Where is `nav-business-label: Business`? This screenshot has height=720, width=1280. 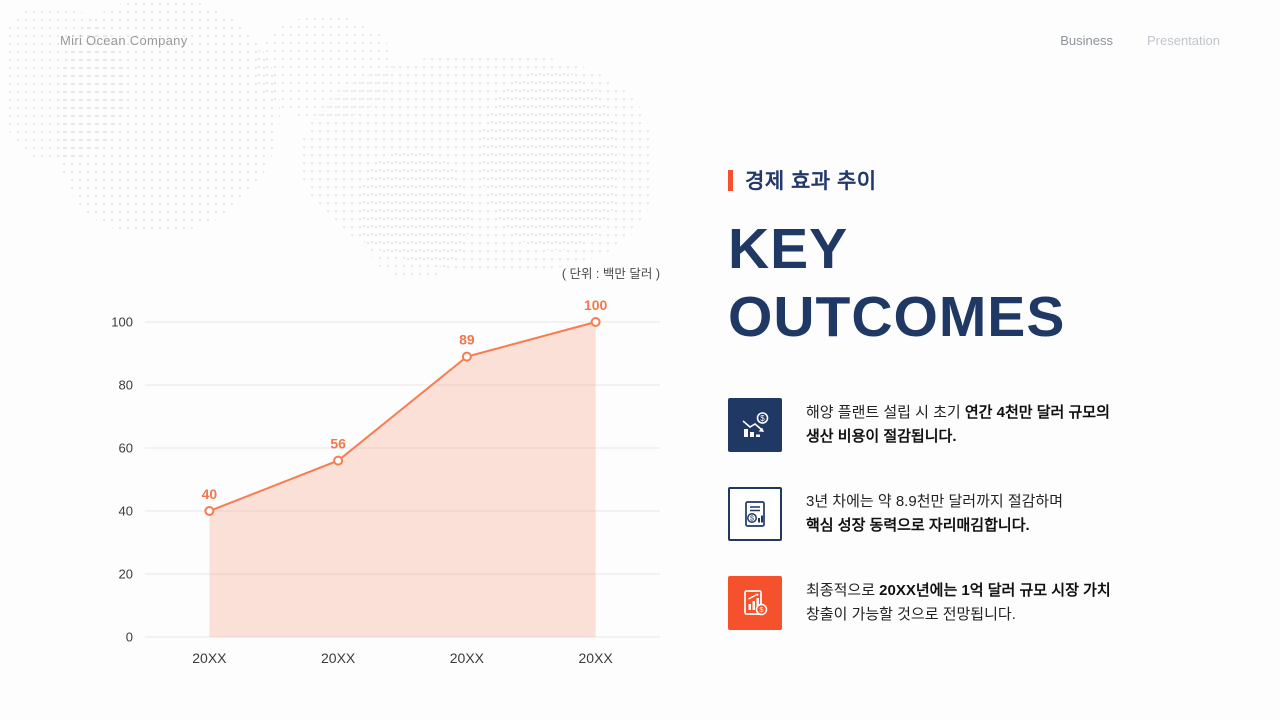 nav-business-label: Business is located at coordinates (1086, 40).